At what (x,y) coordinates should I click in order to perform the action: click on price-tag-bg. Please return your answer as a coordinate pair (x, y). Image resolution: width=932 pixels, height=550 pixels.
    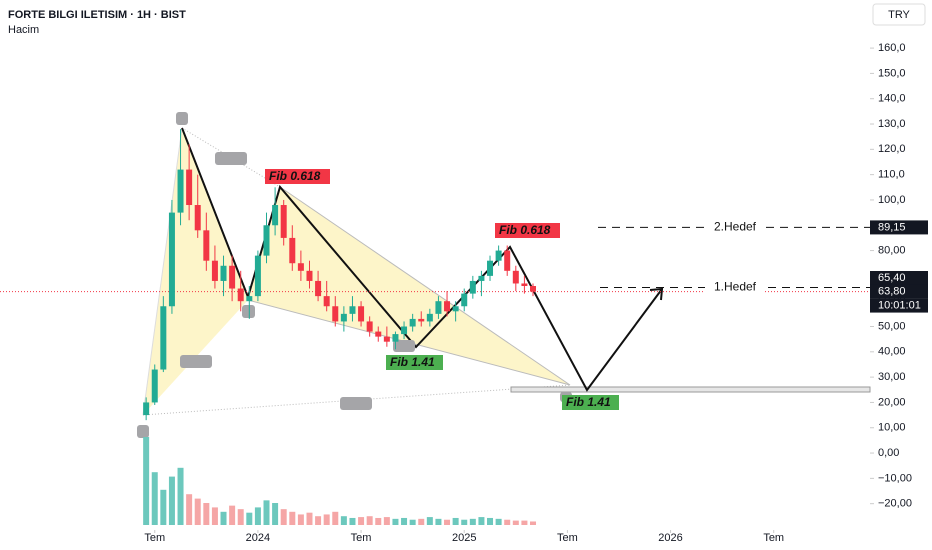
    Looking at the image, I should click on (899, 278).